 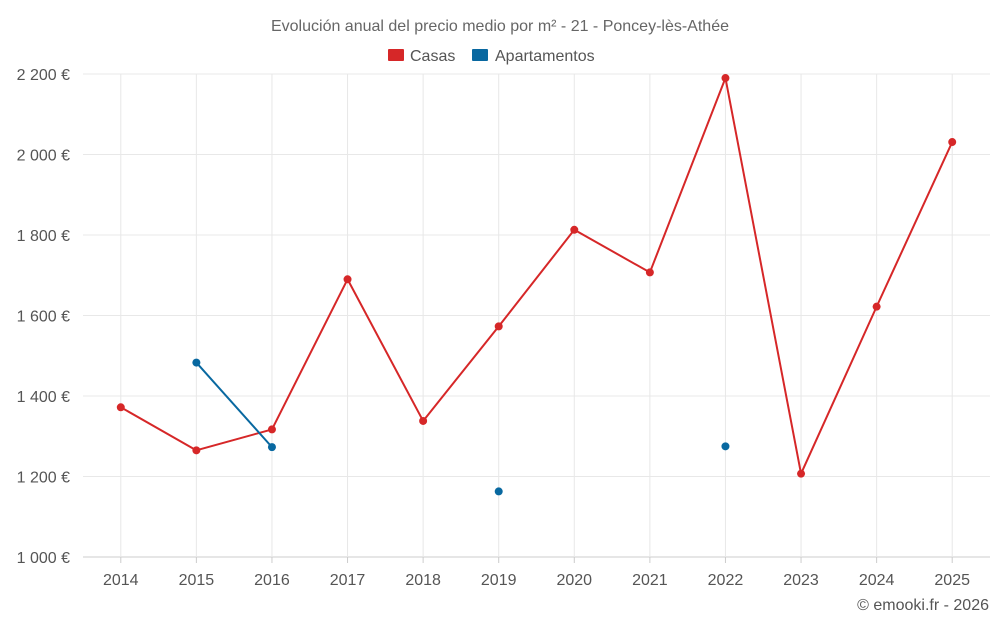 What do you see at coordinates (197, 580) in the screenshot?
I see `x-tick-label: 2015` at bounding box center [197, 580].